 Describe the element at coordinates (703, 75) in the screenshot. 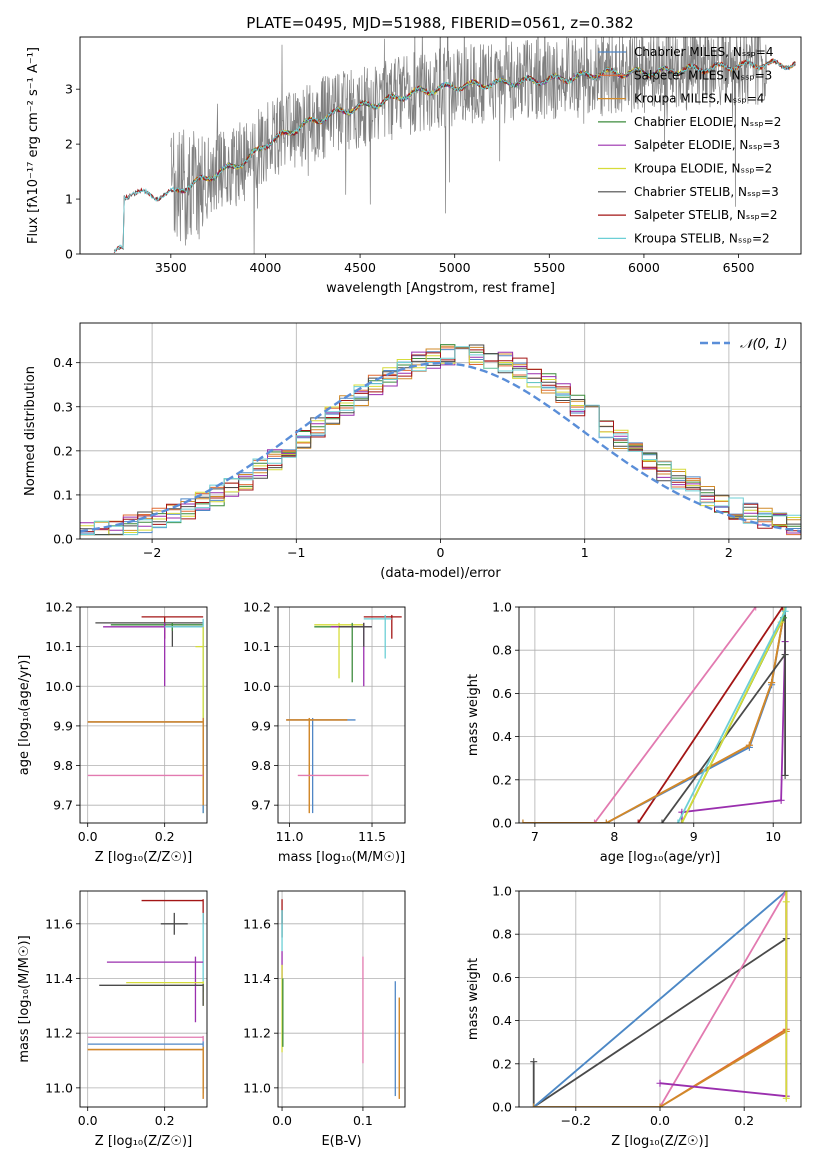

I see `legend-entry: Salpeter MILES, Nₛₛₚ=3` at that location.